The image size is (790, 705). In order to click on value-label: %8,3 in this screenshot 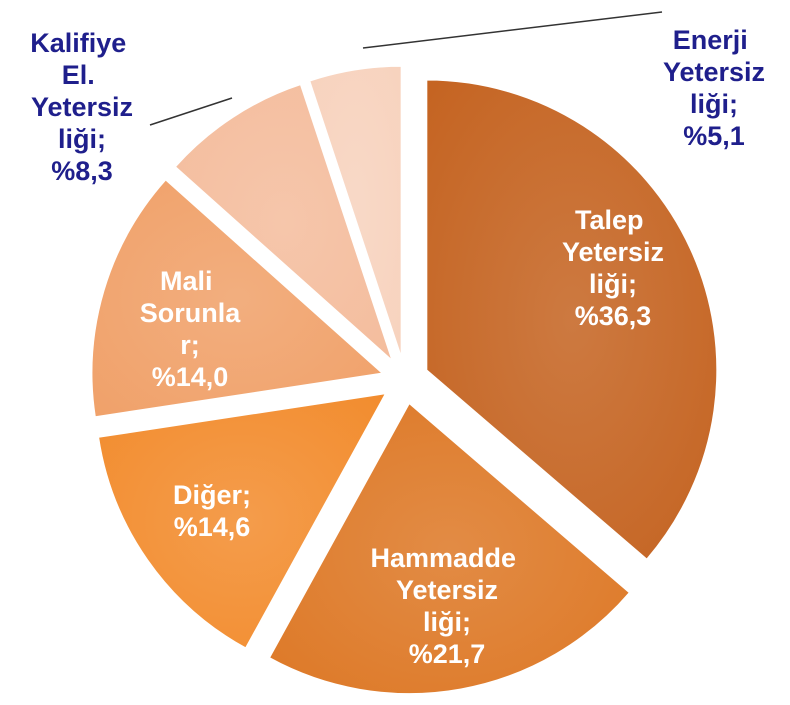, I will do `click(82, 171)`.